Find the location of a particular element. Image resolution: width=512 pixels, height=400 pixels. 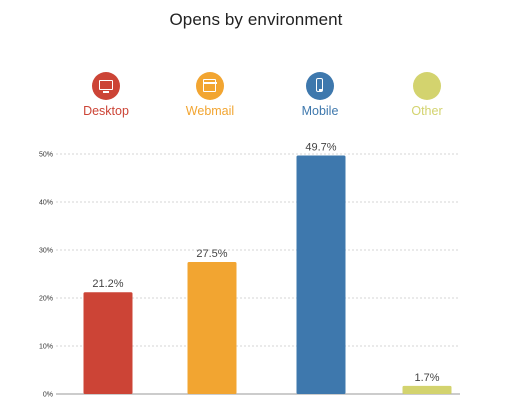

data-label: 49.7% is located at coordinates (320, 147).